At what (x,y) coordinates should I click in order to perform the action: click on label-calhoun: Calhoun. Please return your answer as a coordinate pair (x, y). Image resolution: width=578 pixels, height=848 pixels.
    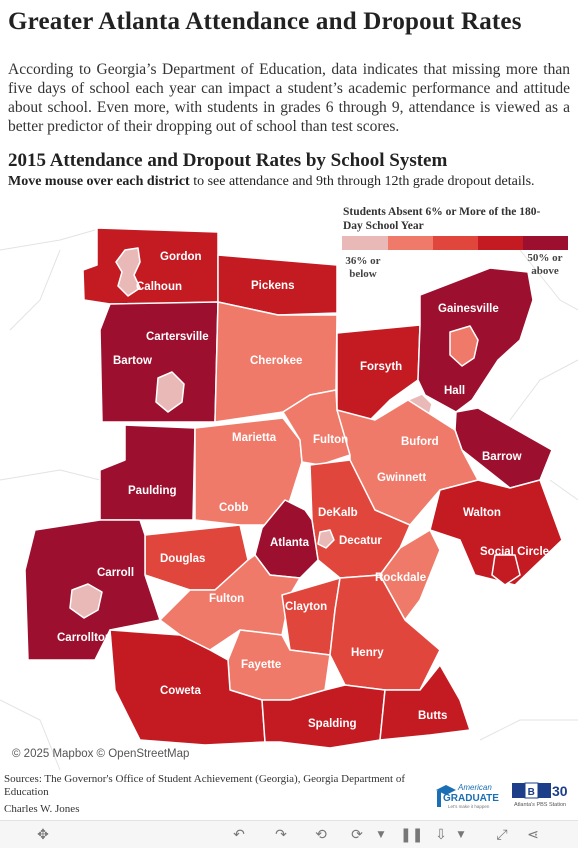
    Looking at the image, I should click on (159, 287).